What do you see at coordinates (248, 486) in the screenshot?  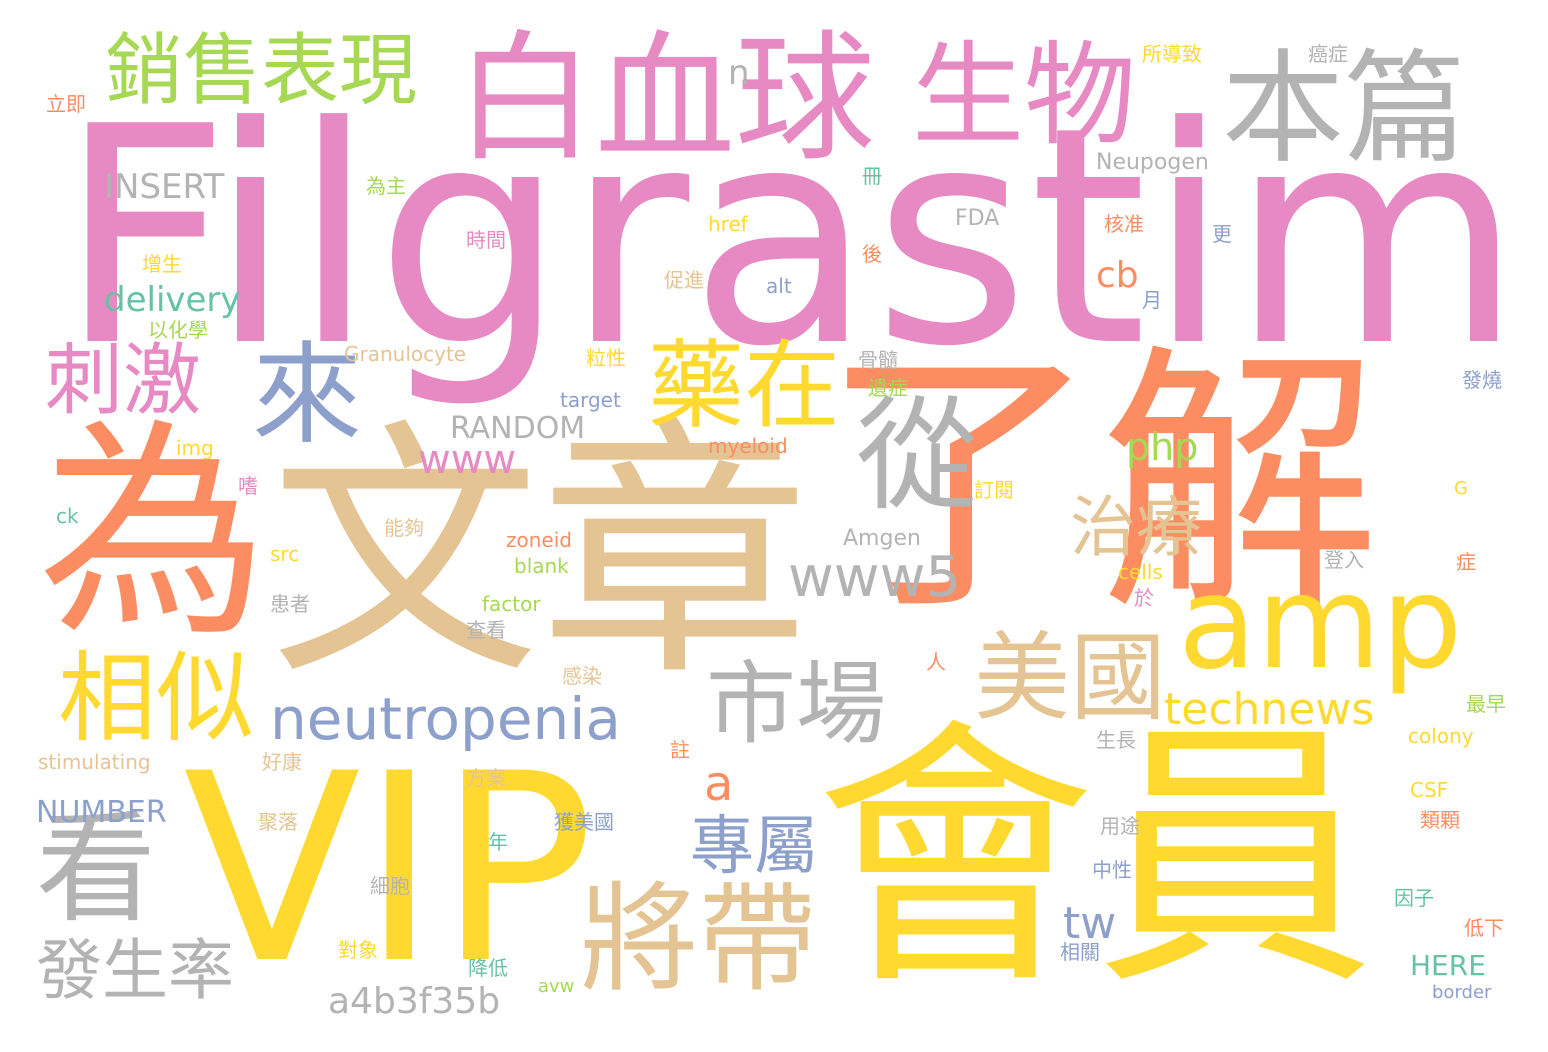 I see `word-shi: 嗜` at bounding box center [248, 486].